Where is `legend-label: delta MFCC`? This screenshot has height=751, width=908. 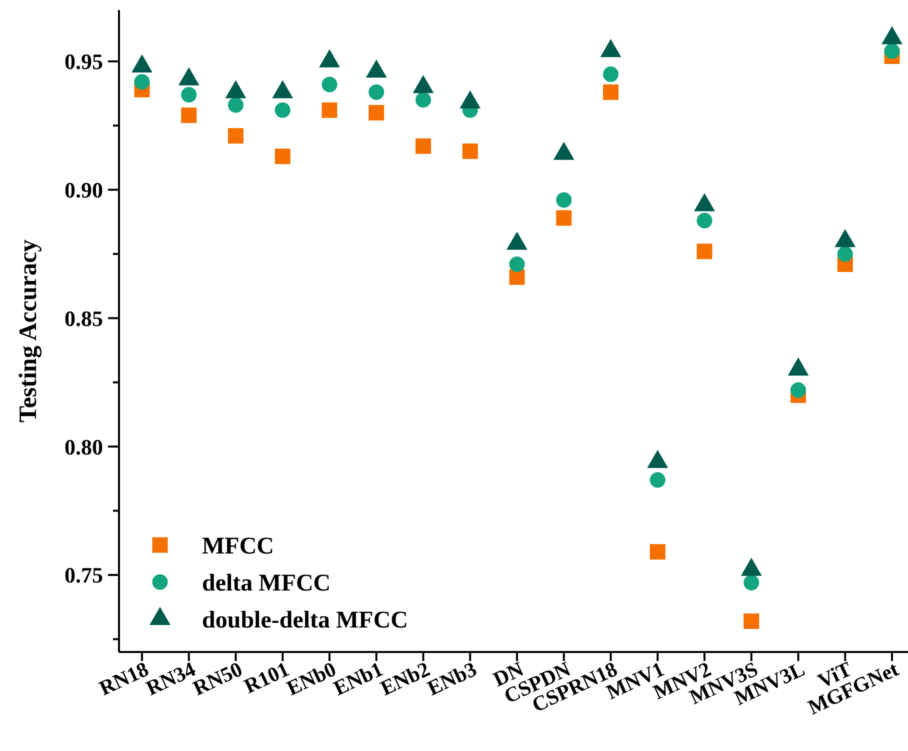
legend-label: delta MFCC is located at coordinates (266, 583).